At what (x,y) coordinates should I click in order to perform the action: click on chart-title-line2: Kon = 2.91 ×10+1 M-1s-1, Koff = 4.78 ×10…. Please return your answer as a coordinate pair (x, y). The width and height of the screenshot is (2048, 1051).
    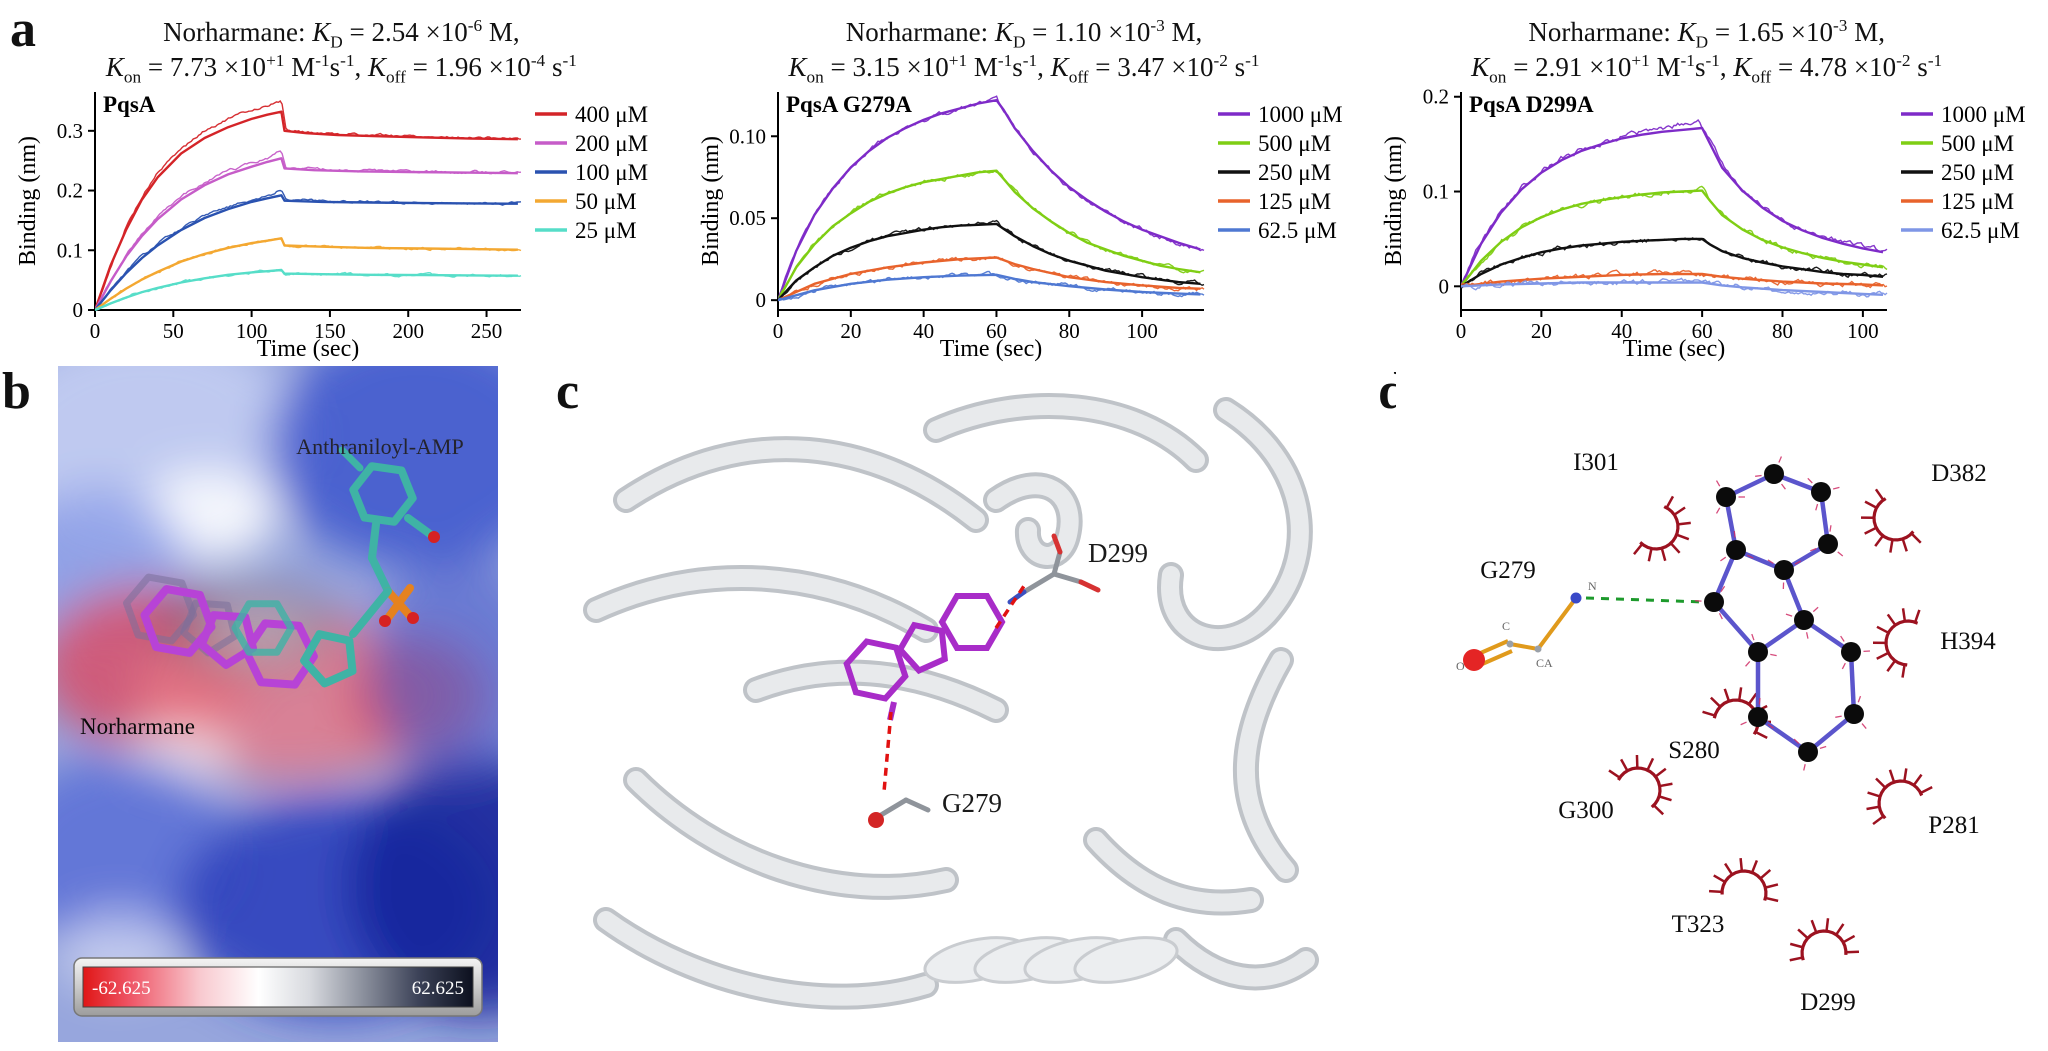
    Looking at the image, I should click on (1707, 69).